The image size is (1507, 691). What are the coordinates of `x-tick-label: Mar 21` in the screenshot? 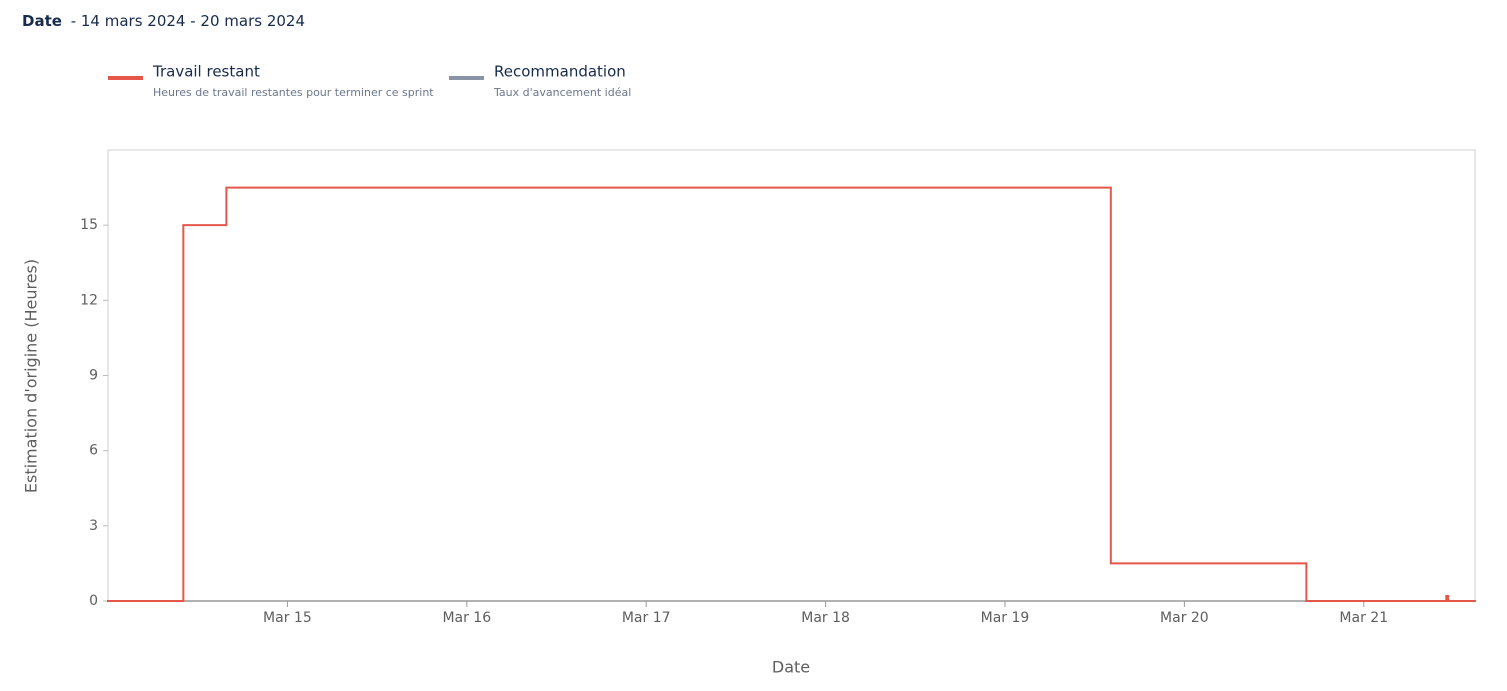 It's located at (1363, 618).